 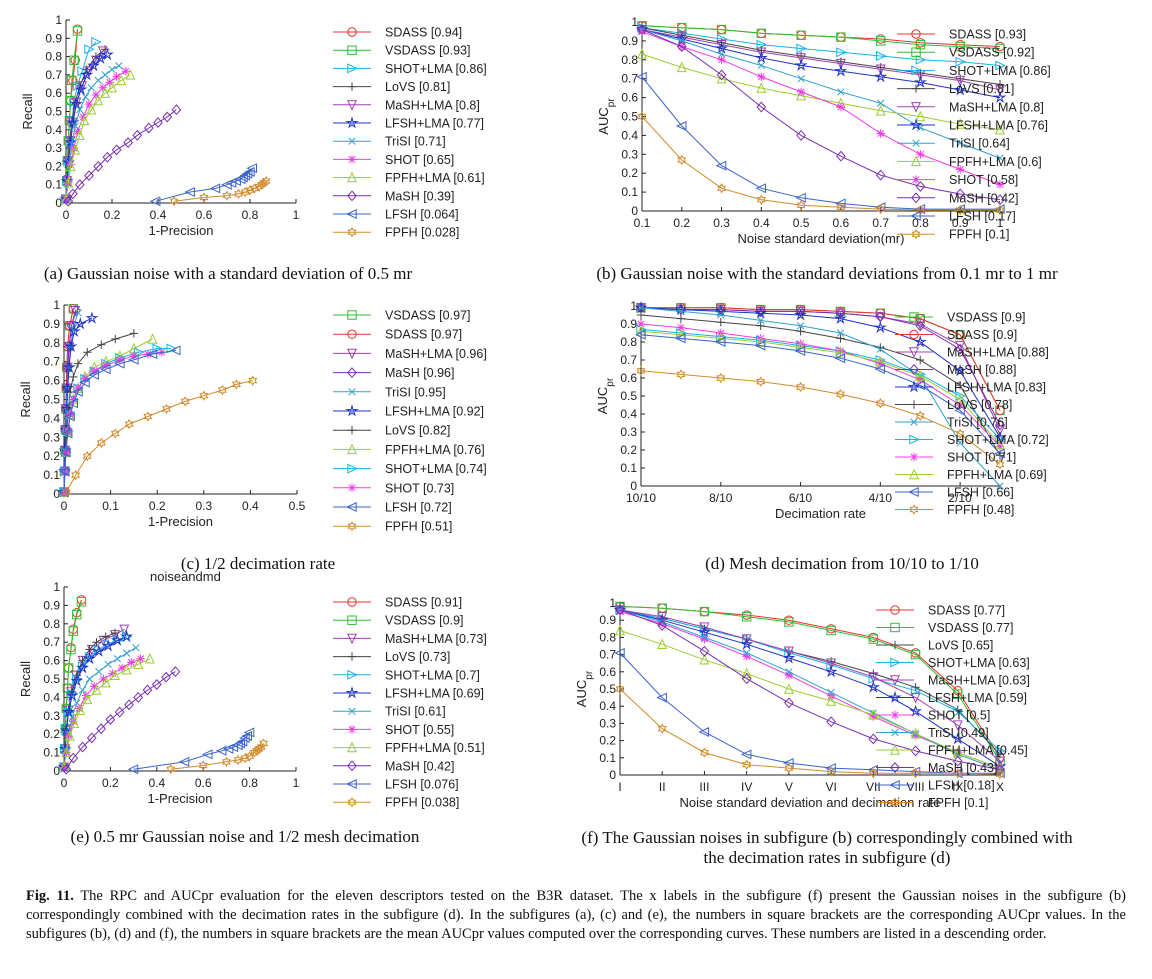 What do you see at coordinates (419, 766) in the screenshot?
I see `legend-label: MaSH [0.42]` at bounding box center [419, 766].